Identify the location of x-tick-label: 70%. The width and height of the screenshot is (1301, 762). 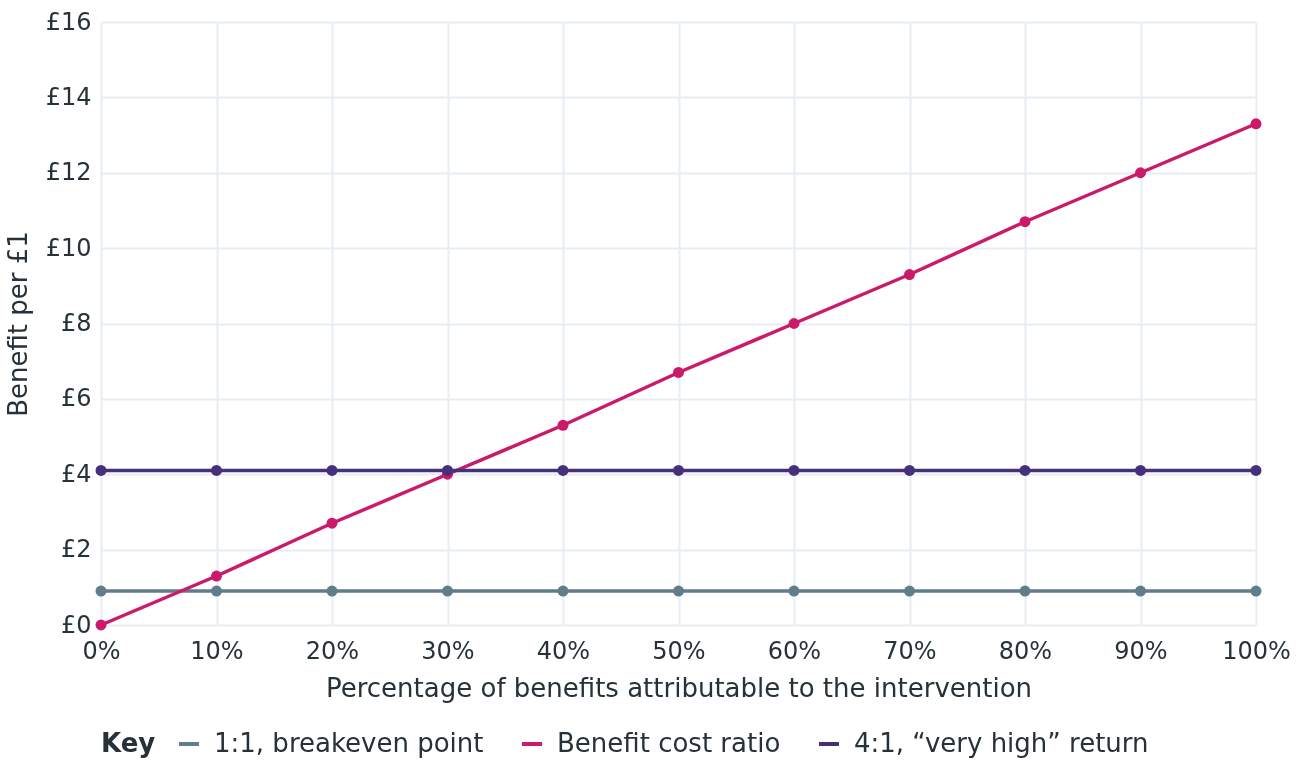
(910, 650).